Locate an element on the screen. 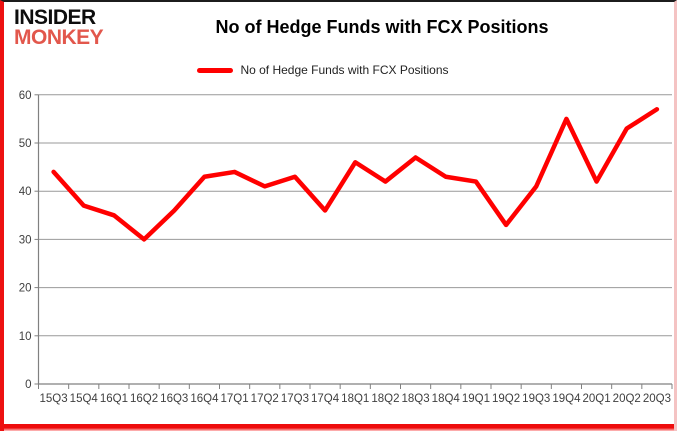  y-tick-label: 30 is located at coordinates (25, 240).